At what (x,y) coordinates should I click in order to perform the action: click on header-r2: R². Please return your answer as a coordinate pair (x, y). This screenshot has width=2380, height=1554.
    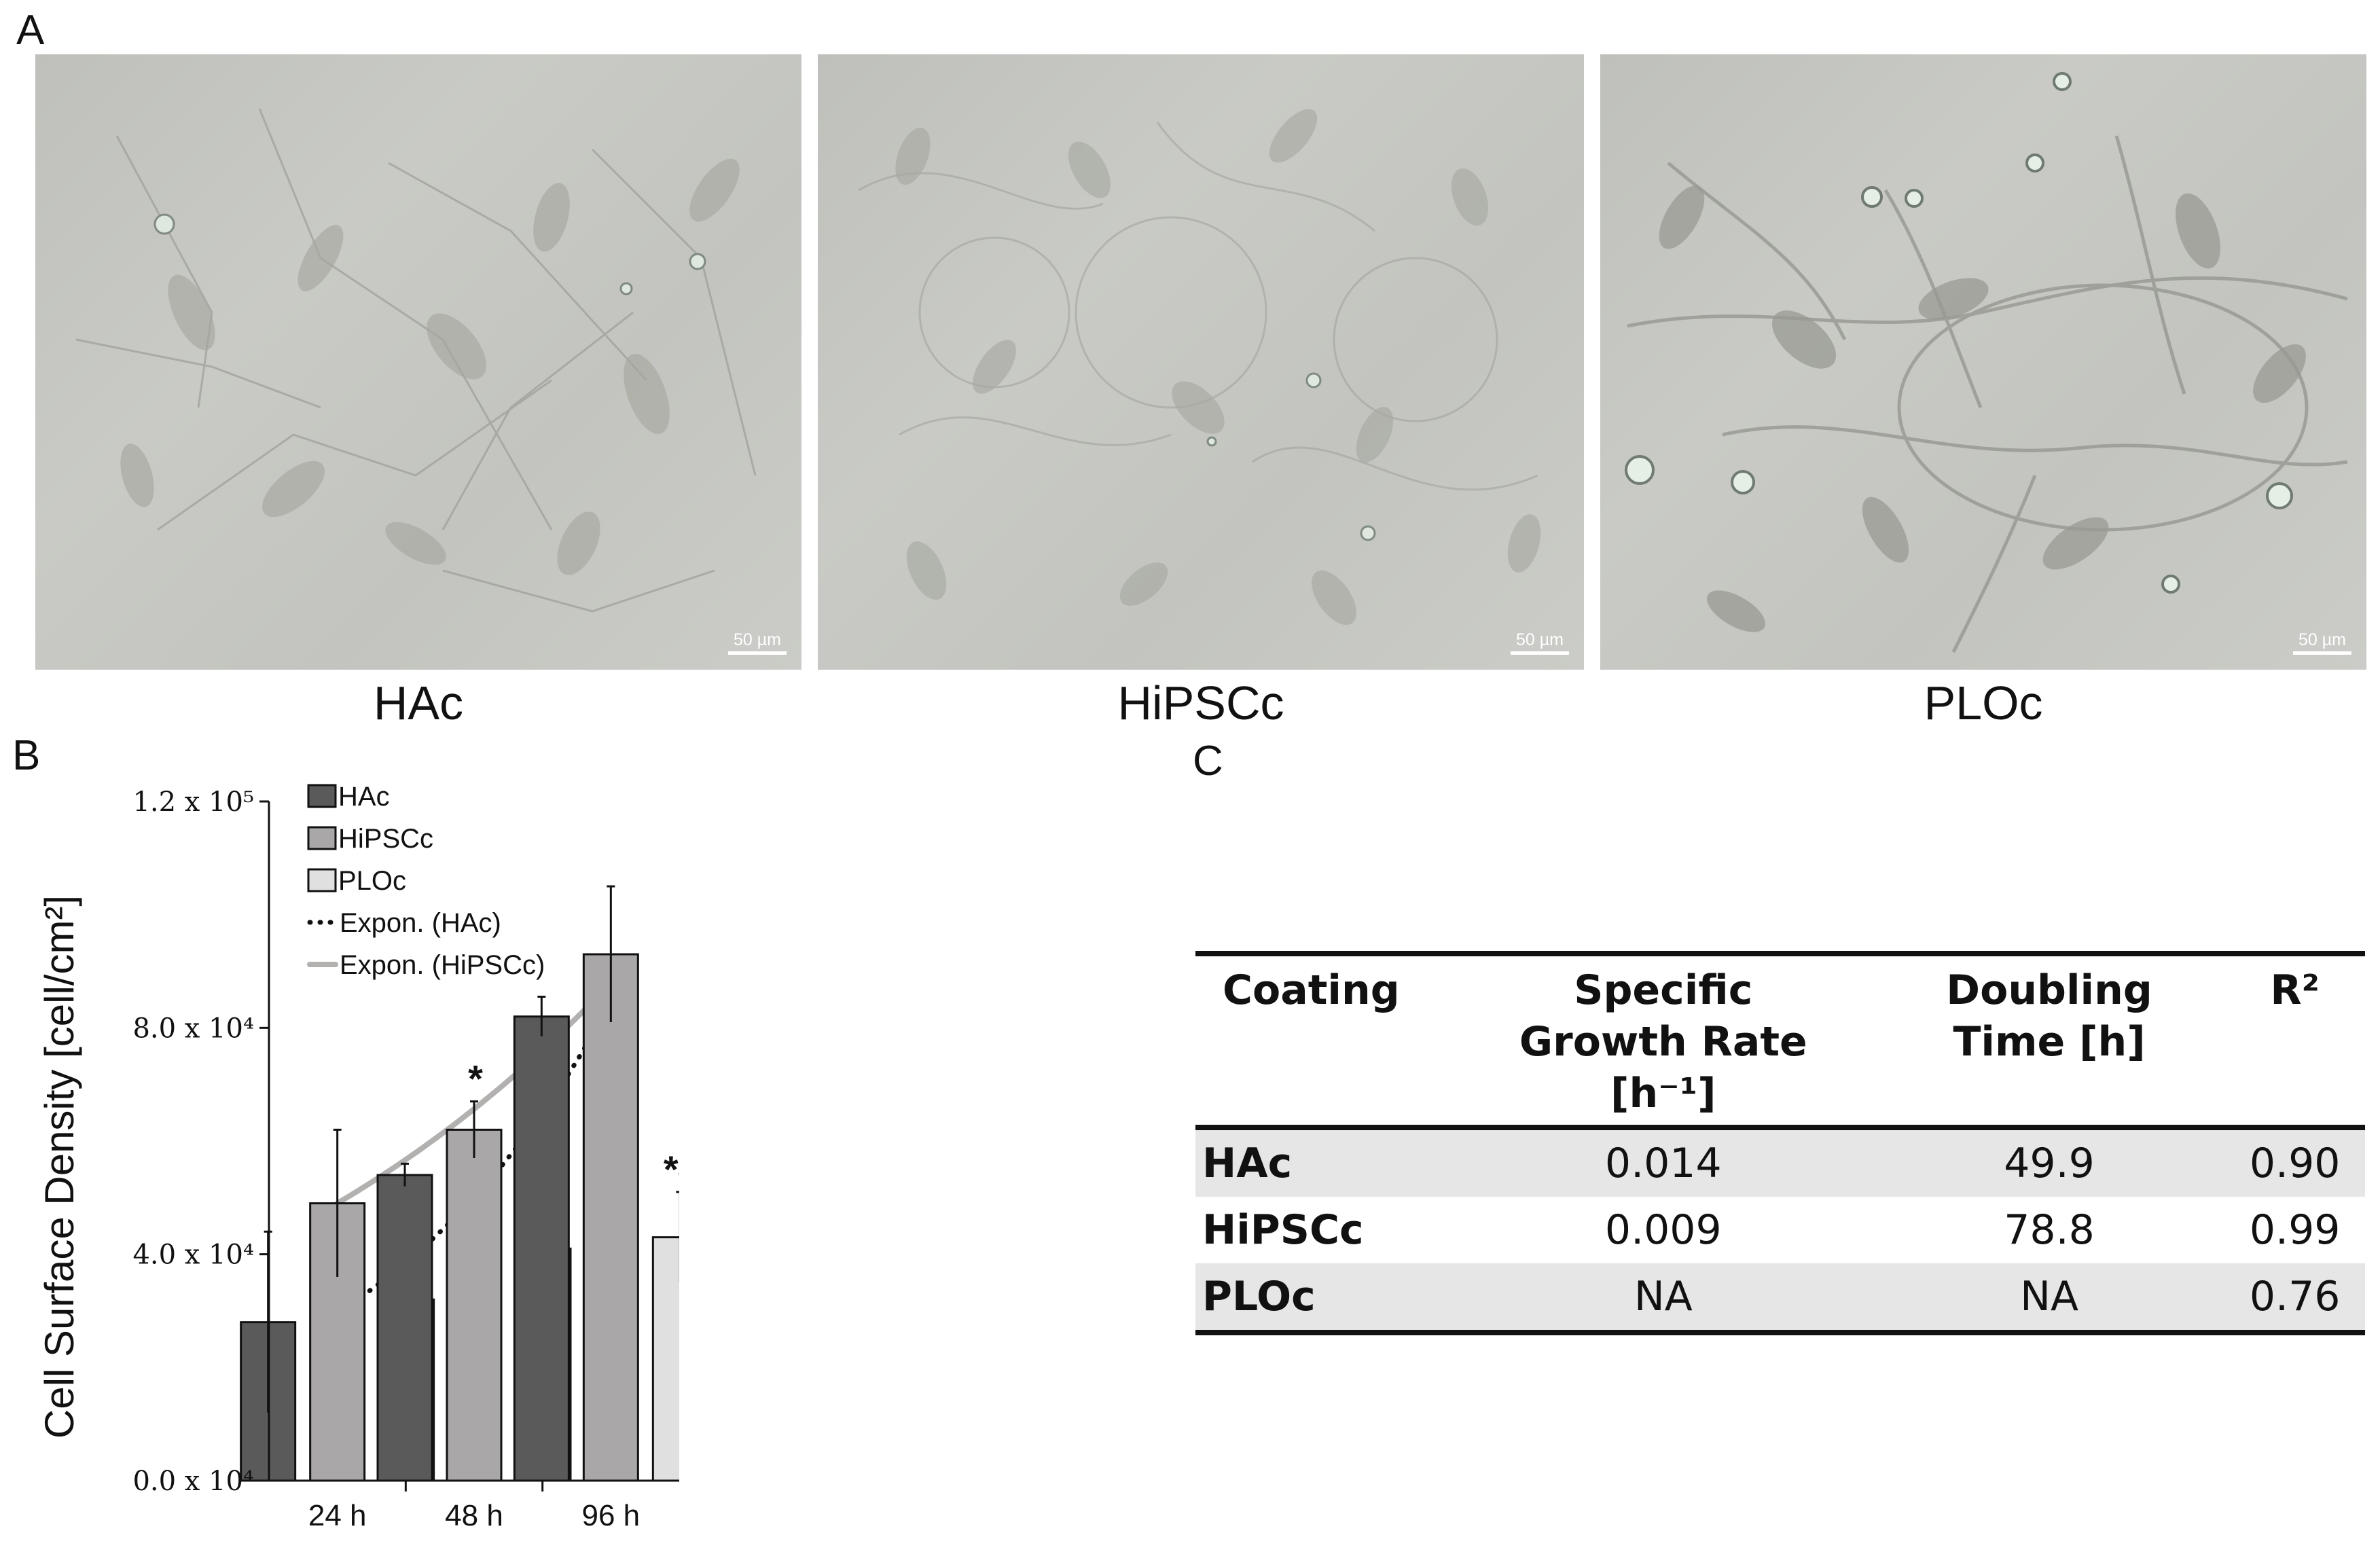
    Looking at the image, I should click on (2294, 1040).